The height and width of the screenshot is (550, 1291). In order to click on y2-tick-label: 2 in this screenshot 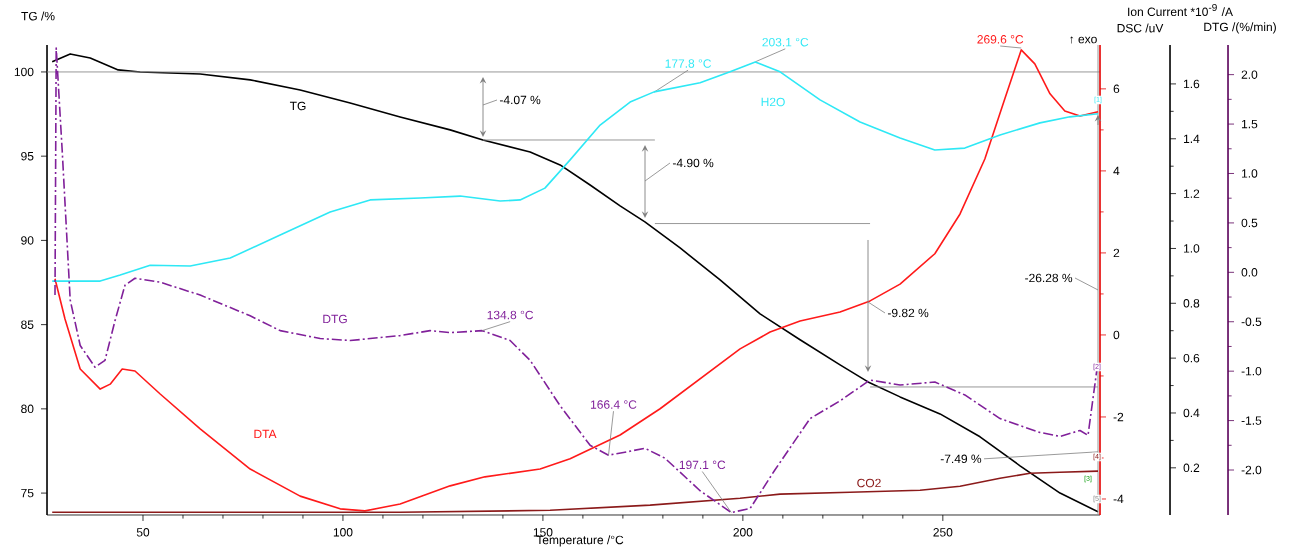, I will do `click(1116, 253)`.